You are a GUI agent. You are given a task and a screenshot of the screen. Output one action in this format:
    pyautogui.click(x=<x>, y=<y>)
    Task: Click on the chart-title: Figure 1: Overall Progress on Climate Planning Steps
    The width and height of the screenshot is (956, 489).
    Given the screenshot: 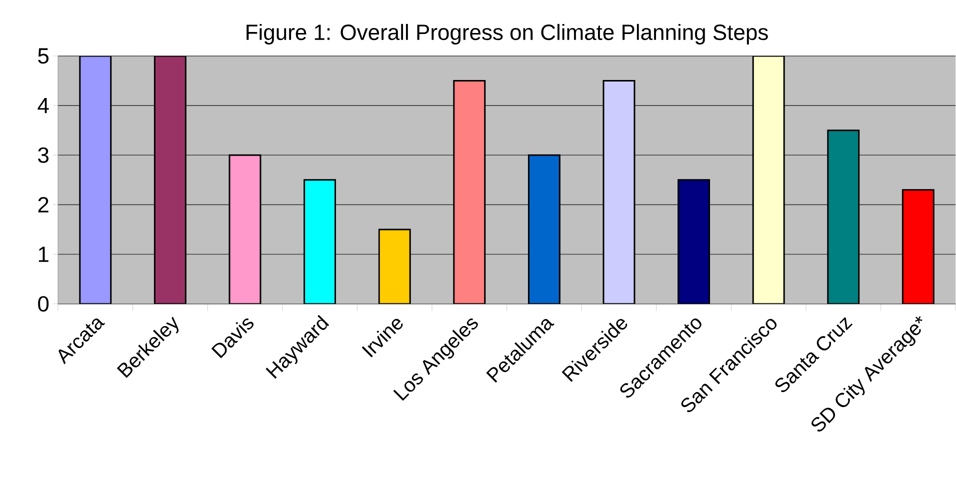 What is the action you would take?
    pyautogui.click(x=507, y=34)
    